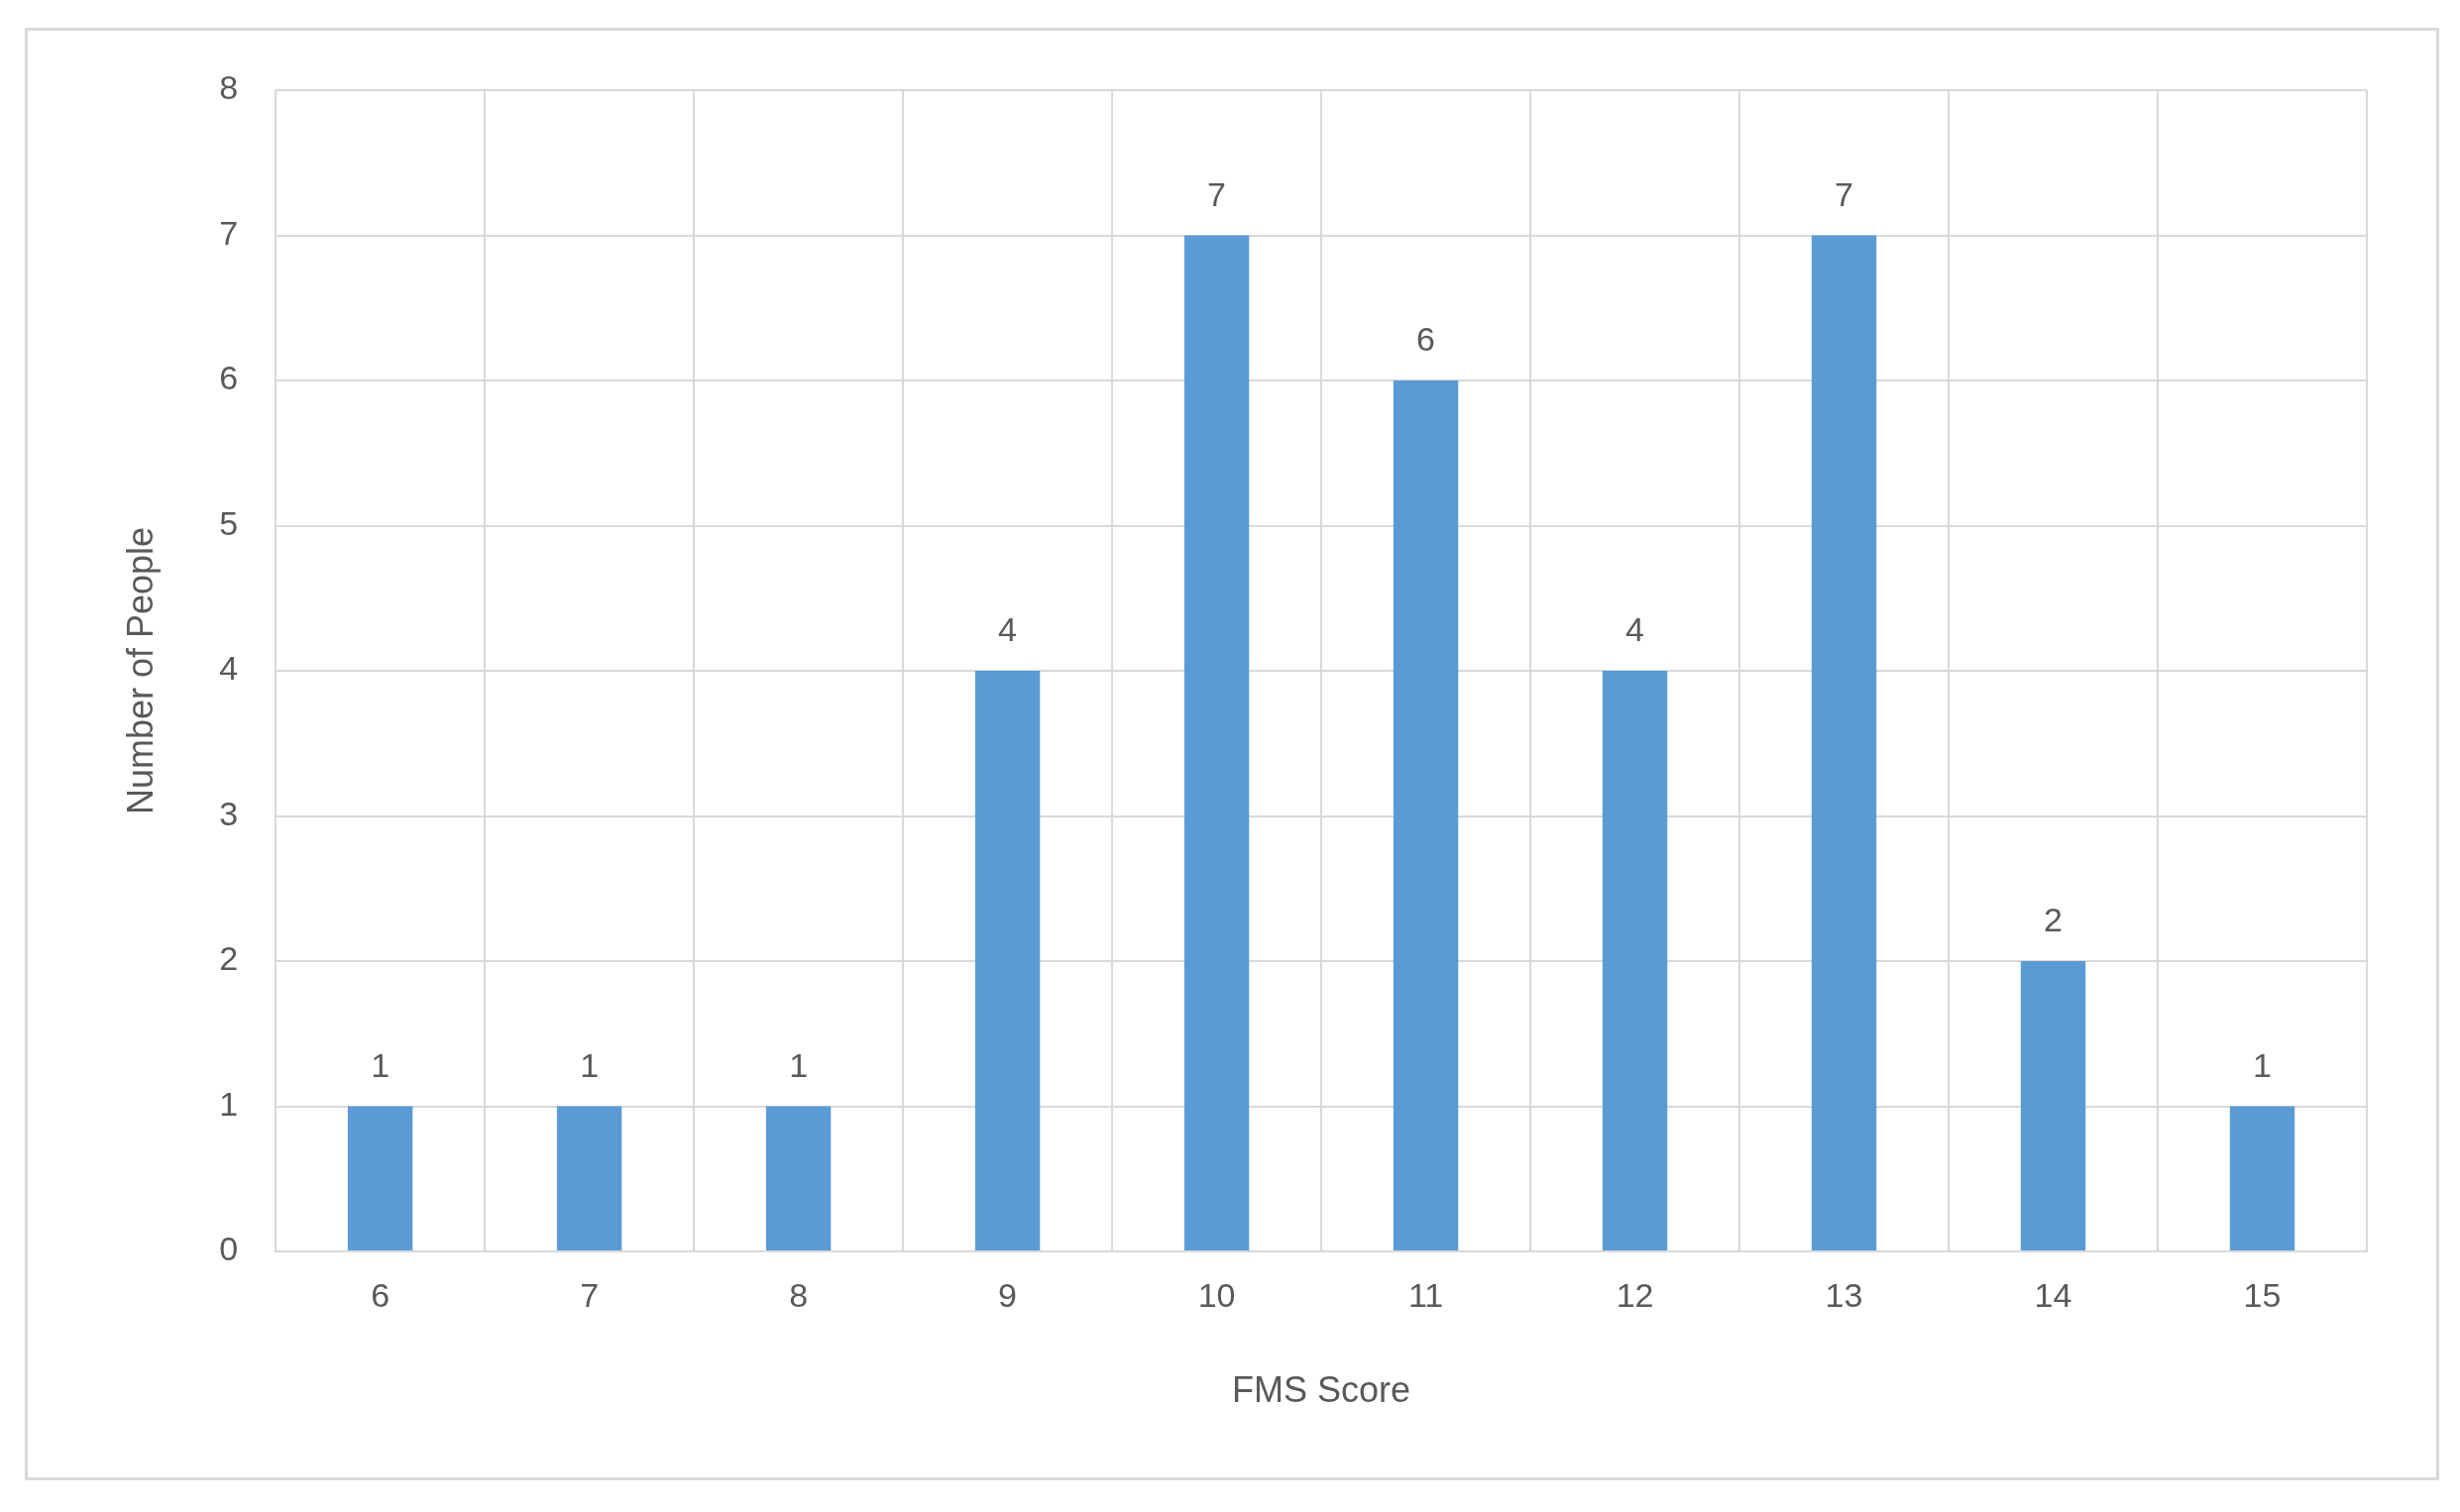  I want to click on y-tick-label: 0, so click(229, 1249).